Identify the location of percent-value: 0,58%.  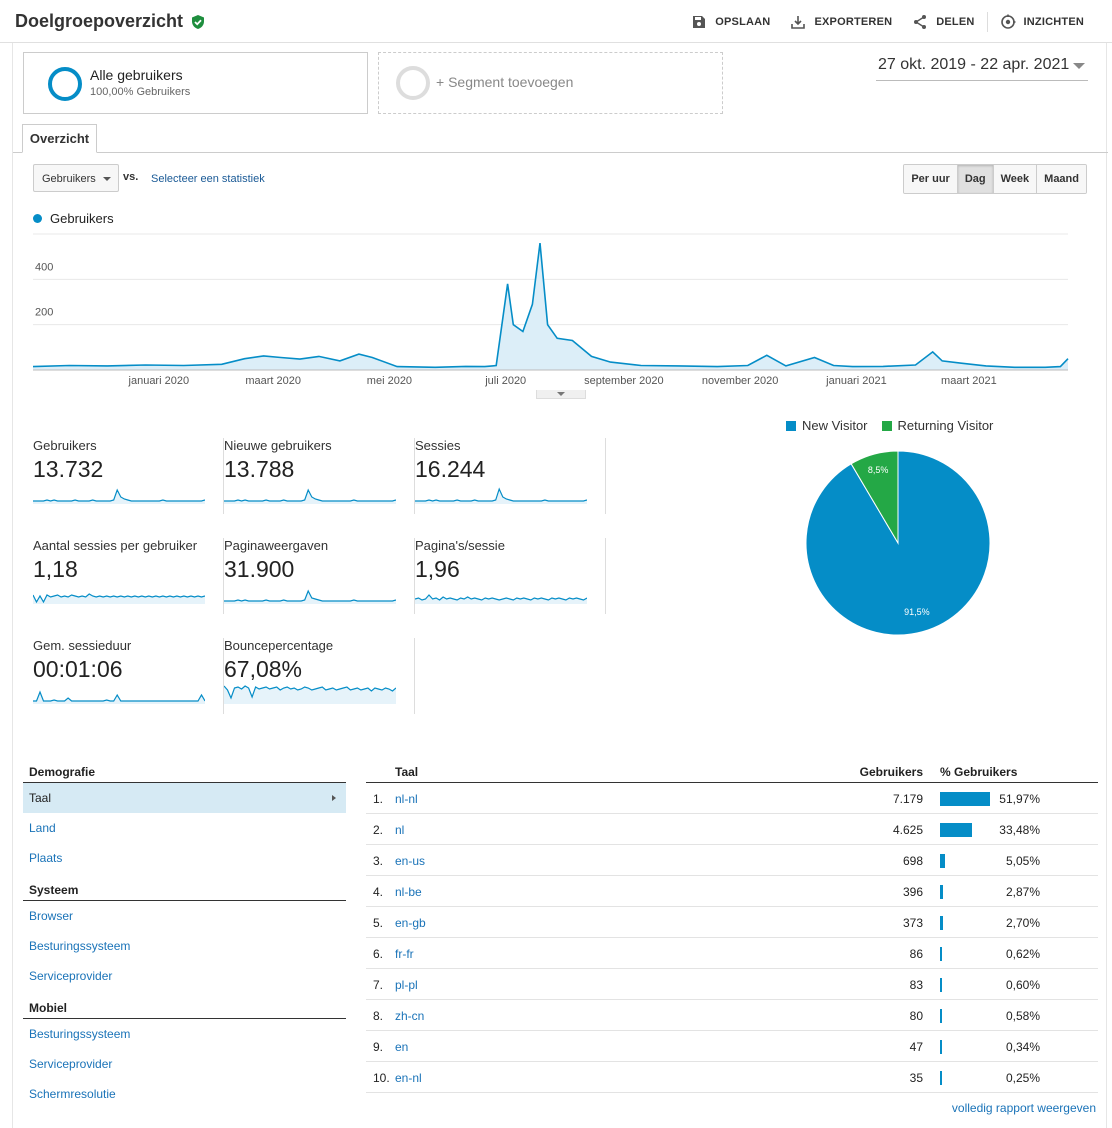
(1022, 1016).